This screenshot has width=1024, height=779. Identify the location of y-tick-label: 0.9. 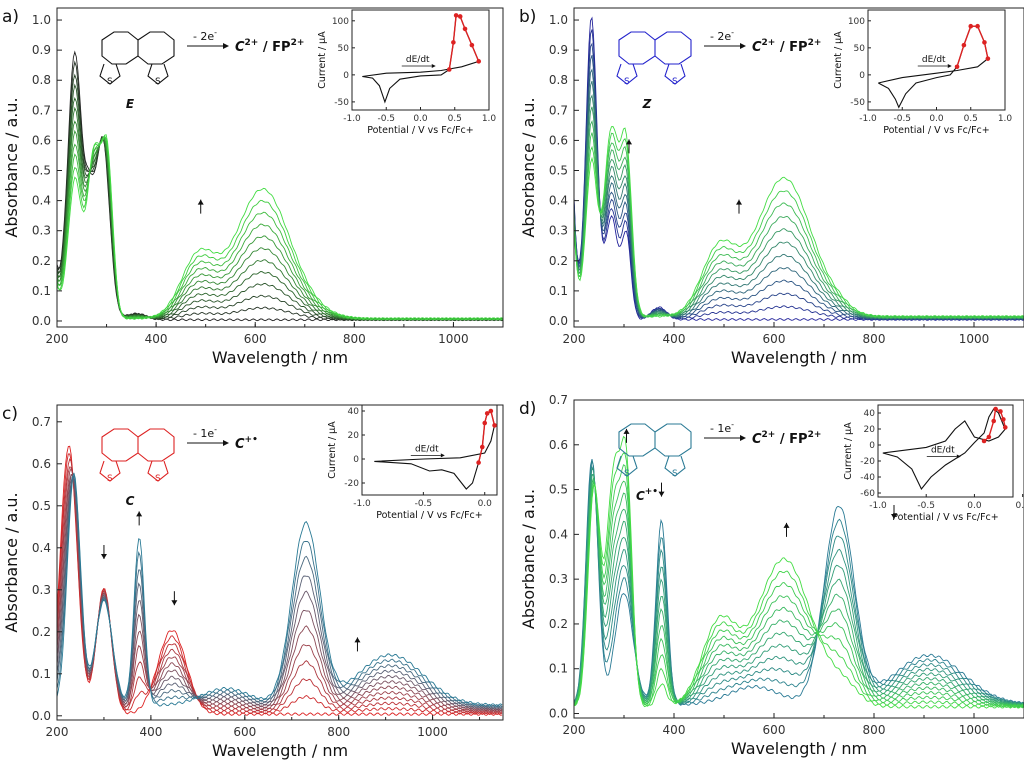
(558, 50).